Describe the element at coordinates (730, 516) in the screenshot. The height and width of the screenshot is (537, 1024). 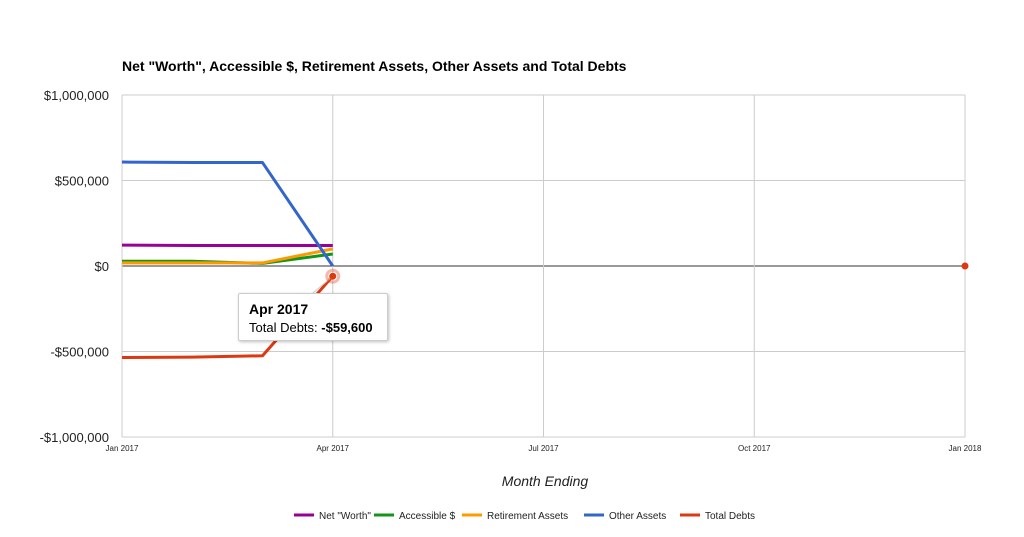
I see `legend-label: Total Debts` at that location.